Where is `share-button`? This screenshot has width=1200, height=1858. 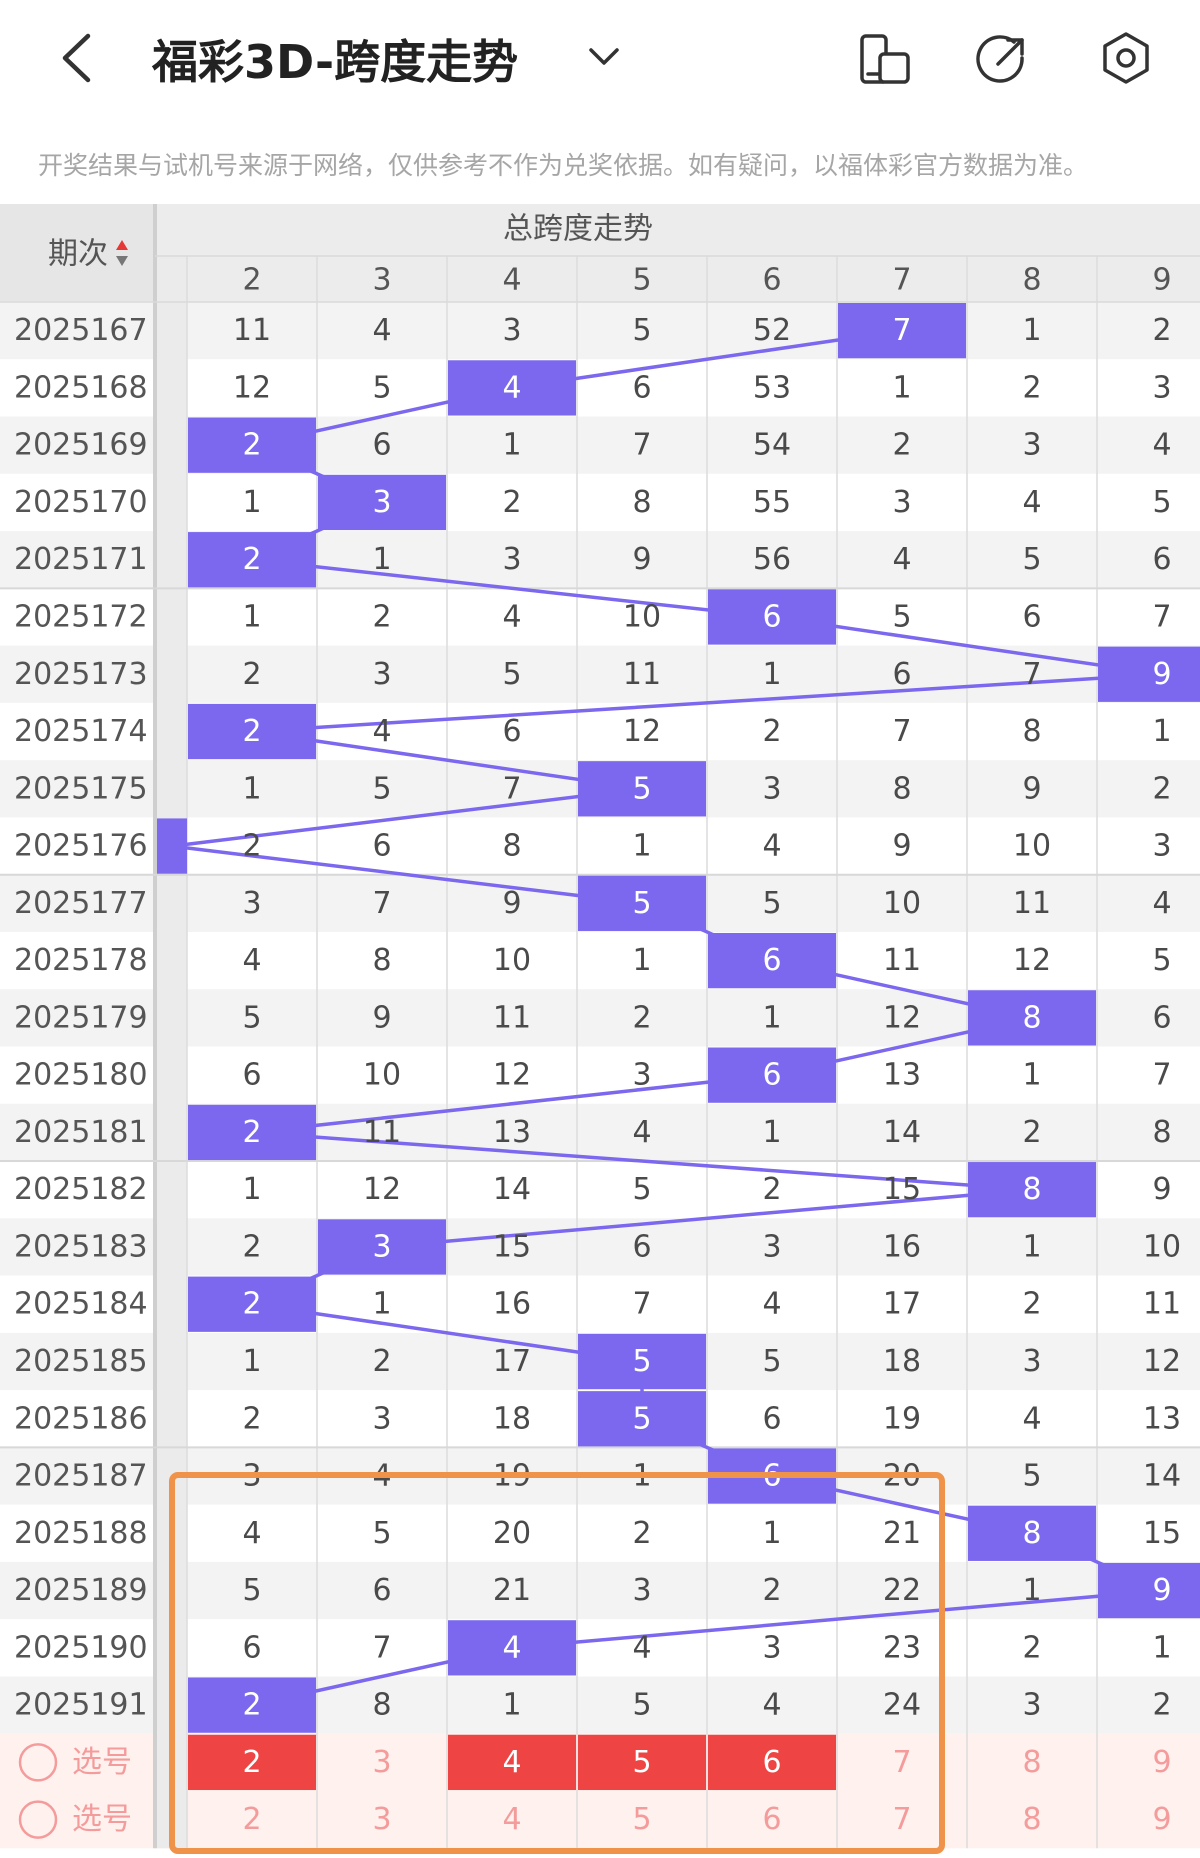 share-button is located at coordinates (1002, 60).